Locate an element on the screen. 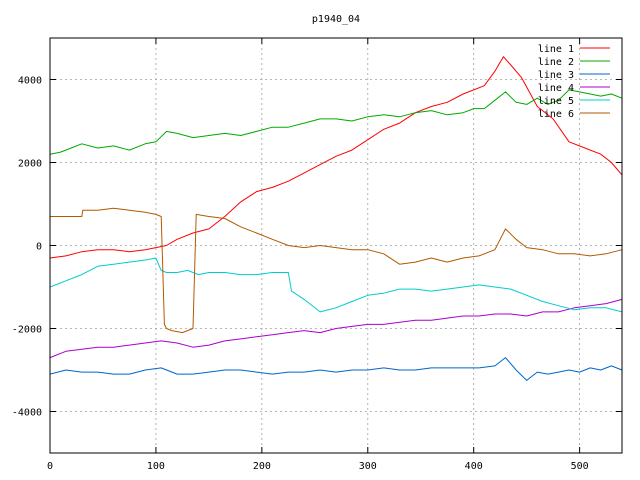  y-tick-label: 4000 is located at coordinates (30, 81).